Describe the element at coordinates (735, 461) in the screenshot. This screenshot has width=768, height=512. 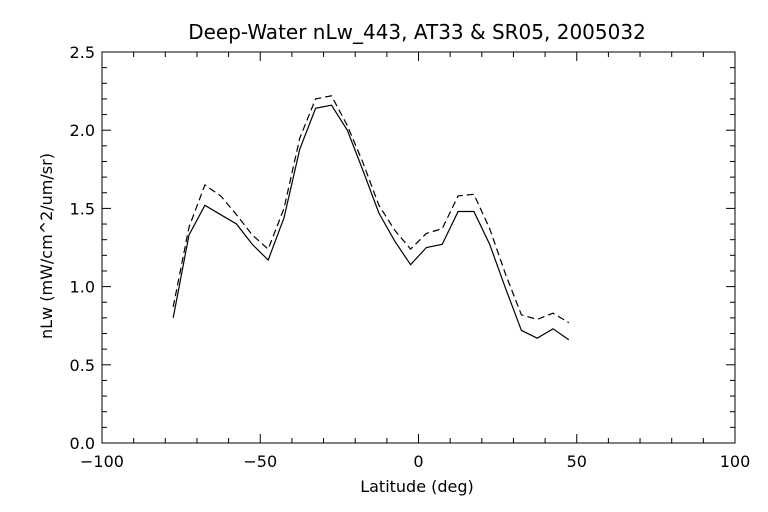
I see `x-tick-label: 100` at that location.